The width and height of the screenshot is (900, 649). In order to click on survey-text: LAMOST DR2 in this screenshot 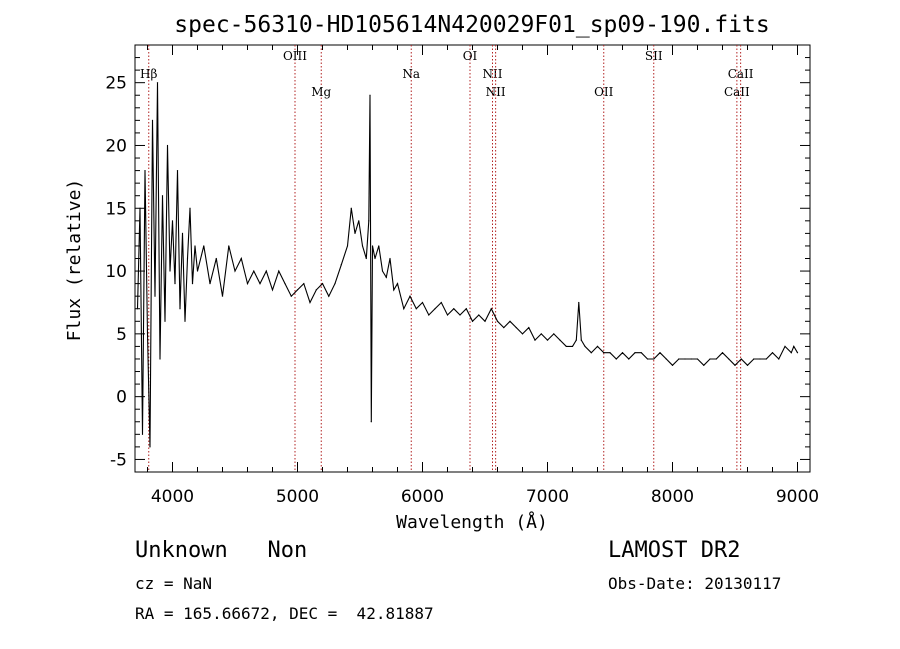, I will do `click(674, 550)`.